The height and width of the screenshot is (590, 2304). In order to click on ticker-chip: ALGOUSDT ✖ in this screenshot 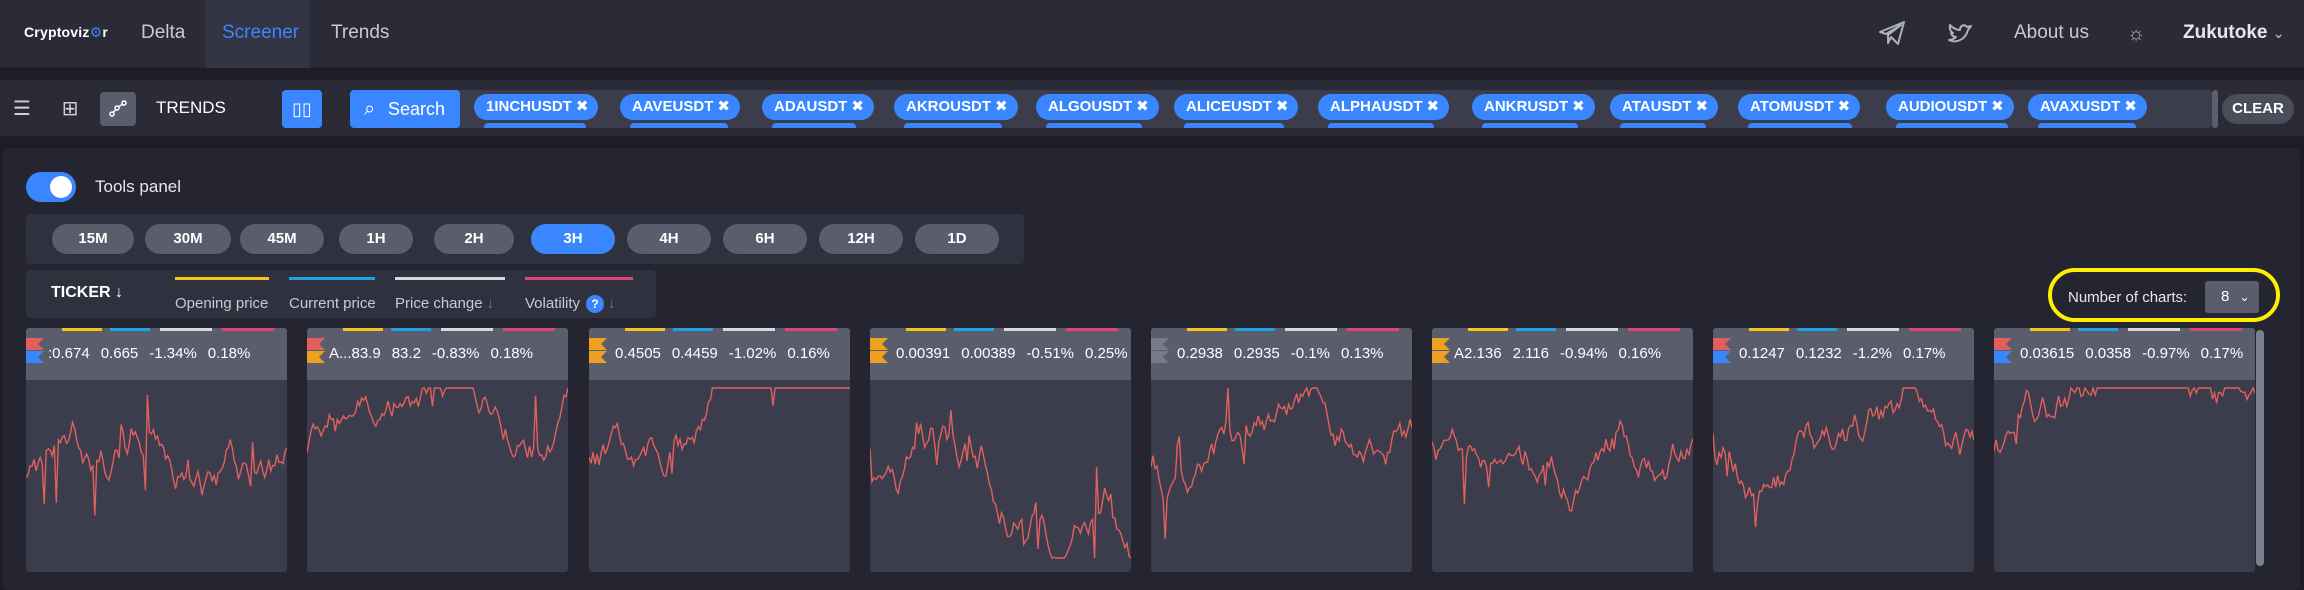, I will do `click(1097, 107)`.